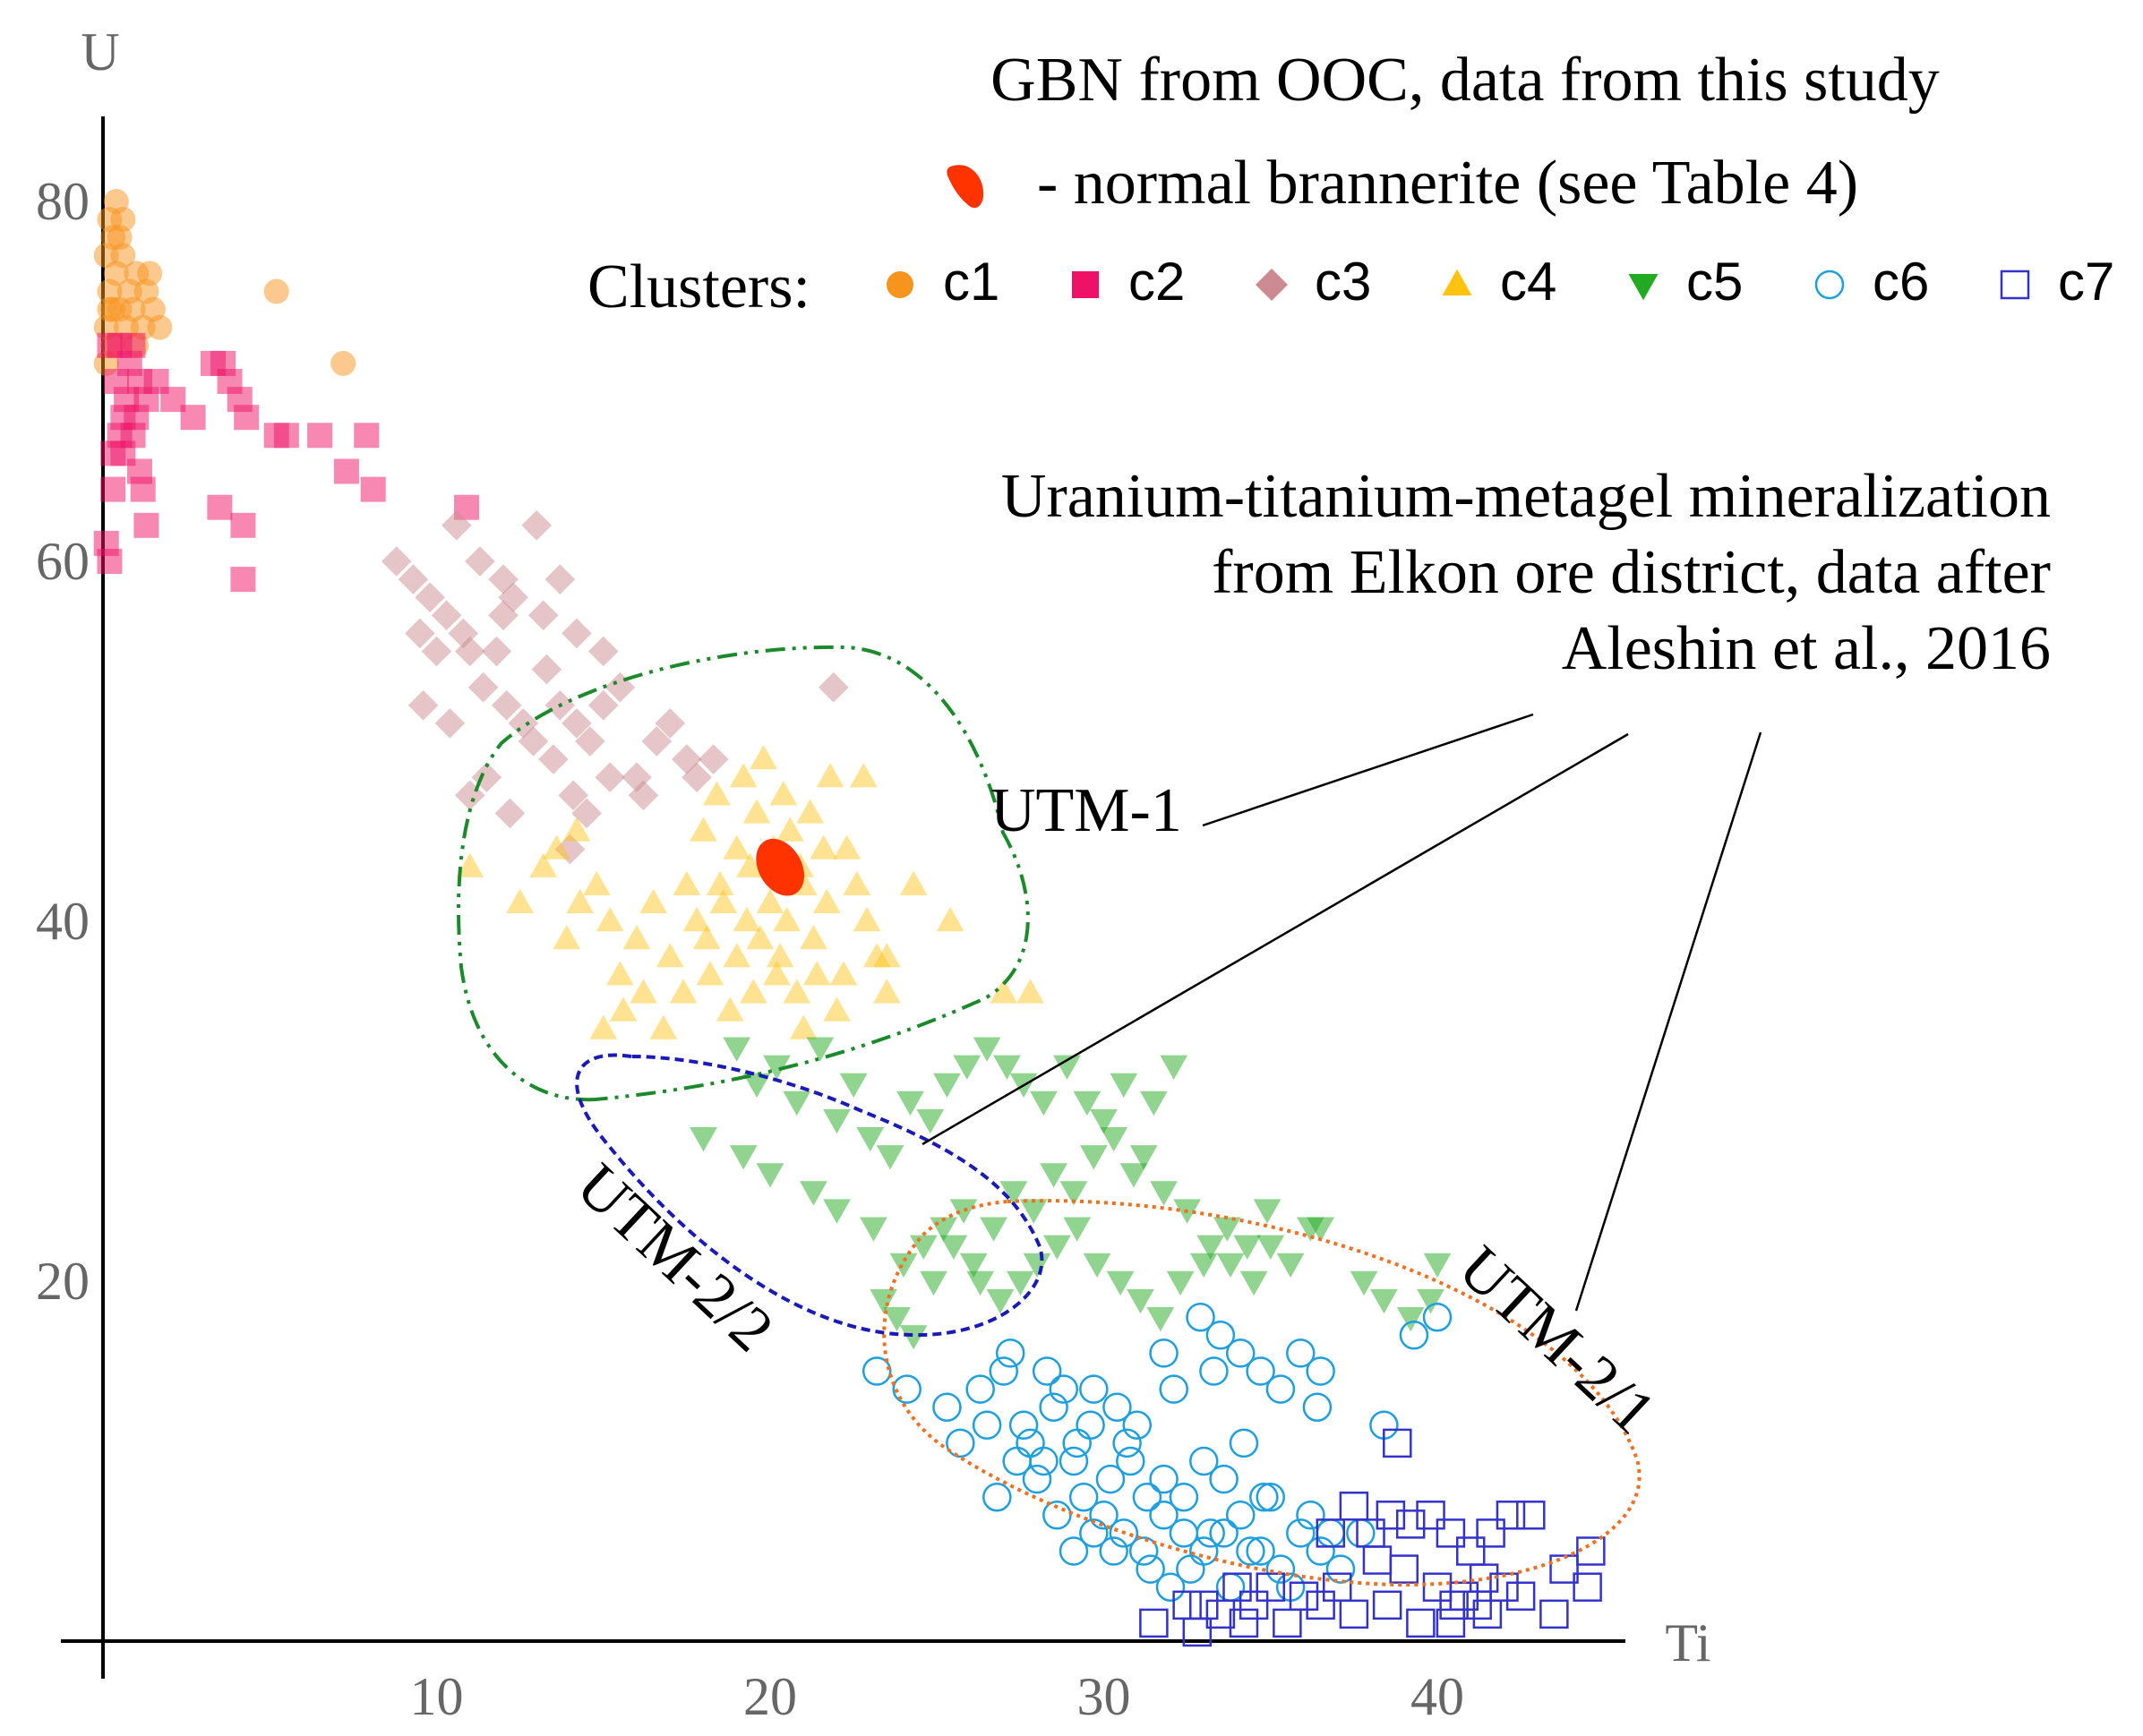 The height and width of the screenshot is (1736, 2143). Describe the element at coordinates (770, 1696) in the screenshot. I see `x-tick-label: 20` at that location.